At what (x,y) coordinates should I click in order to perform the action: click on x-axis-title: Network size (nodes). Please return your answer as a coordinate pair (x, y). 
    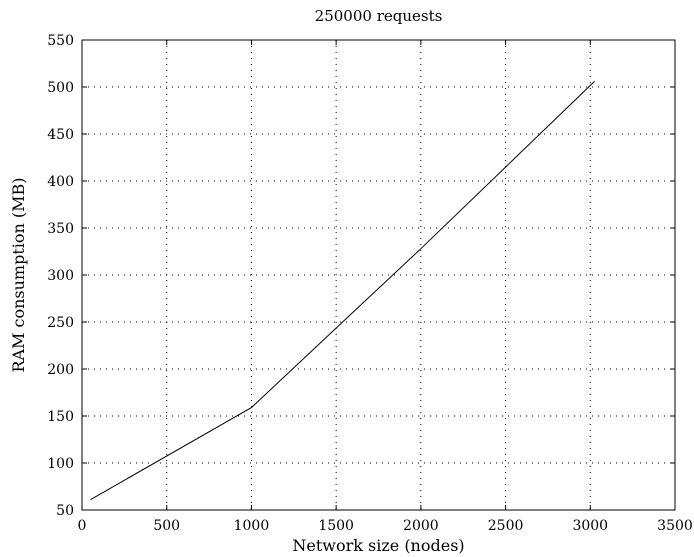
    Looking at the image, I should click on (378, 545).